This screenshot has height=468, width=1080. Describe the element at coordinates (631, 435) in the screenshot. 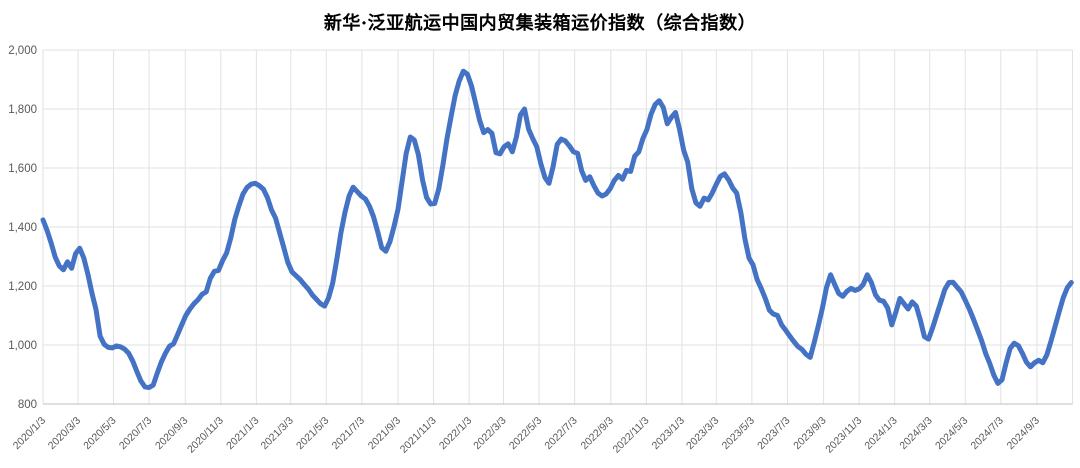

I see `x-tick-label: 2022/11/3` at that location.